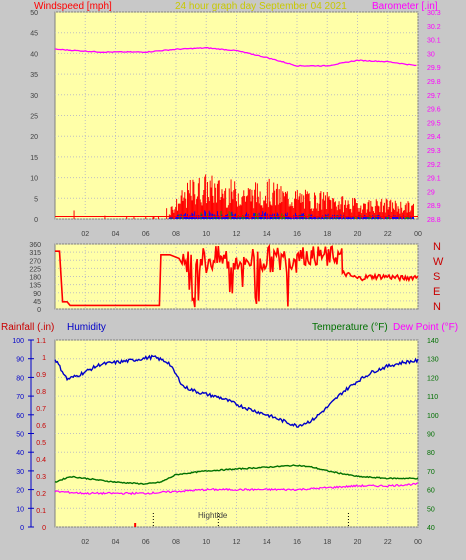  Describe the element at coordinates (35, 253) in the screenshot. I see `tick-label-direction: 315` at that location.